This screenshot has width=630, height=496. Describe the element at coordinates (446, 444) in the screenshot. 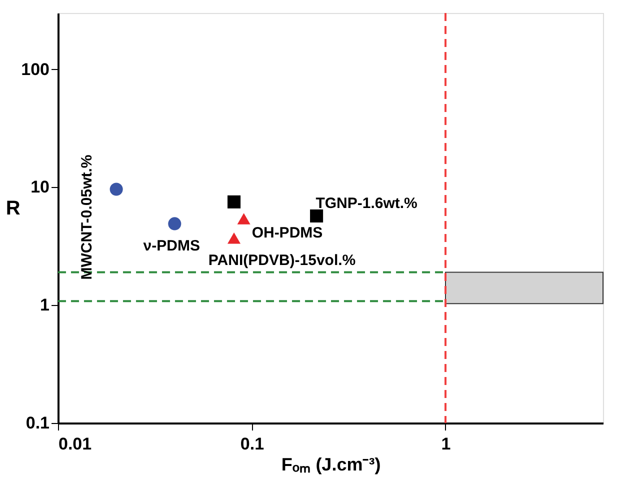

I see `x-tick-label: 1` at that location.